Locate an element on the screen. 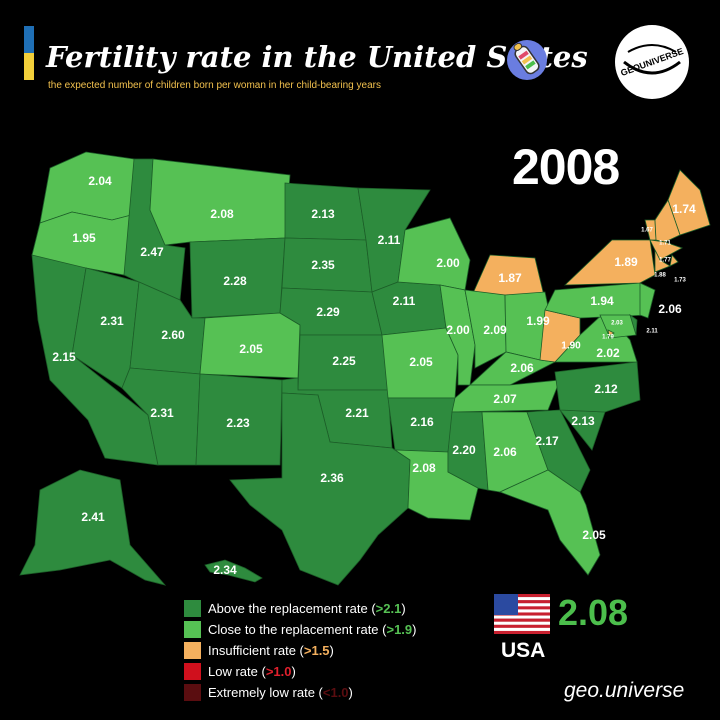 This screenshot has width=720, height=720. state-nh is located at coordinates (667, 221).